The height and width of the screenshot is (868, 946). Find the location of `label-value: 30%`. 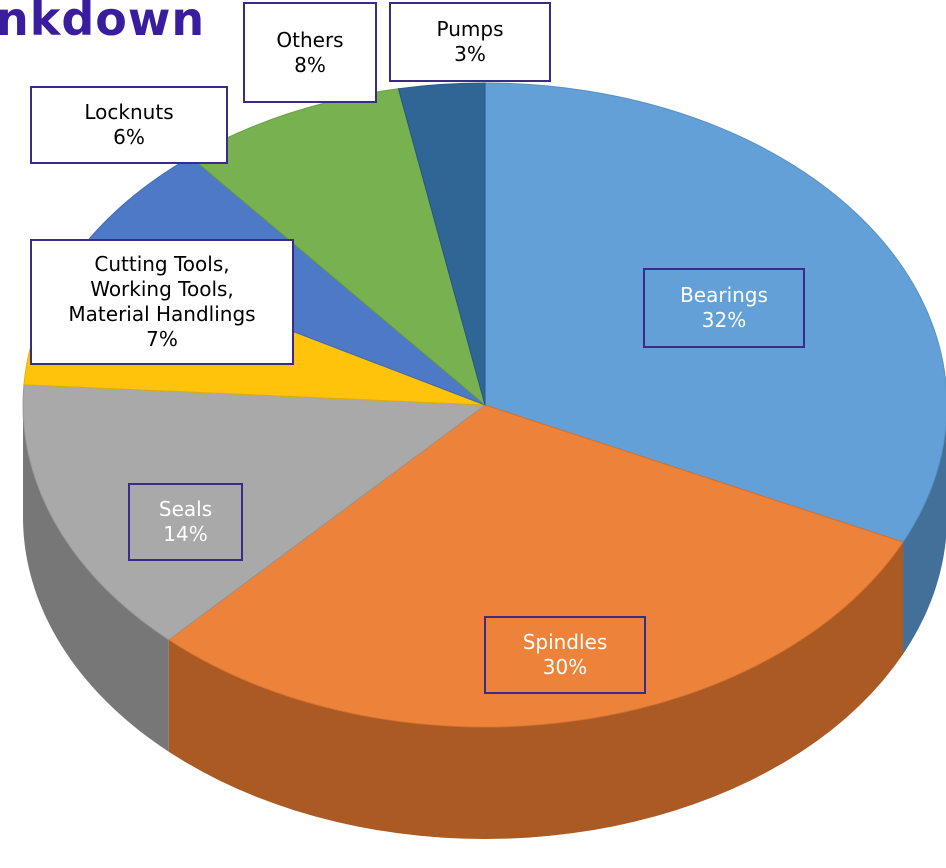

label-value: 30% is located at coordinates (565, 667).